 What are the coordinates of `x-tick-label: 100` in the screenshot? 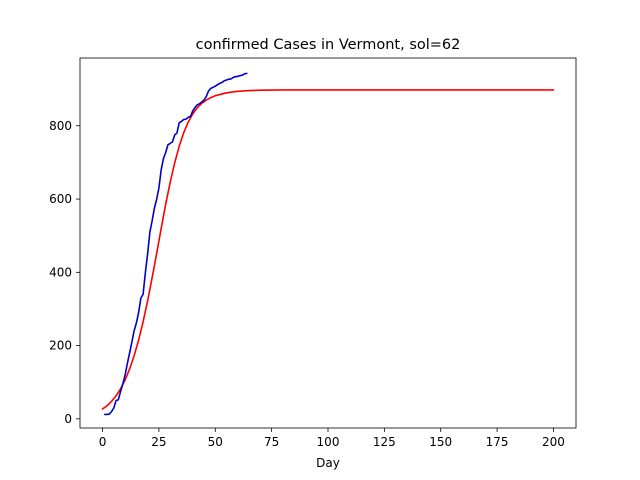 It's located at (328, 442).